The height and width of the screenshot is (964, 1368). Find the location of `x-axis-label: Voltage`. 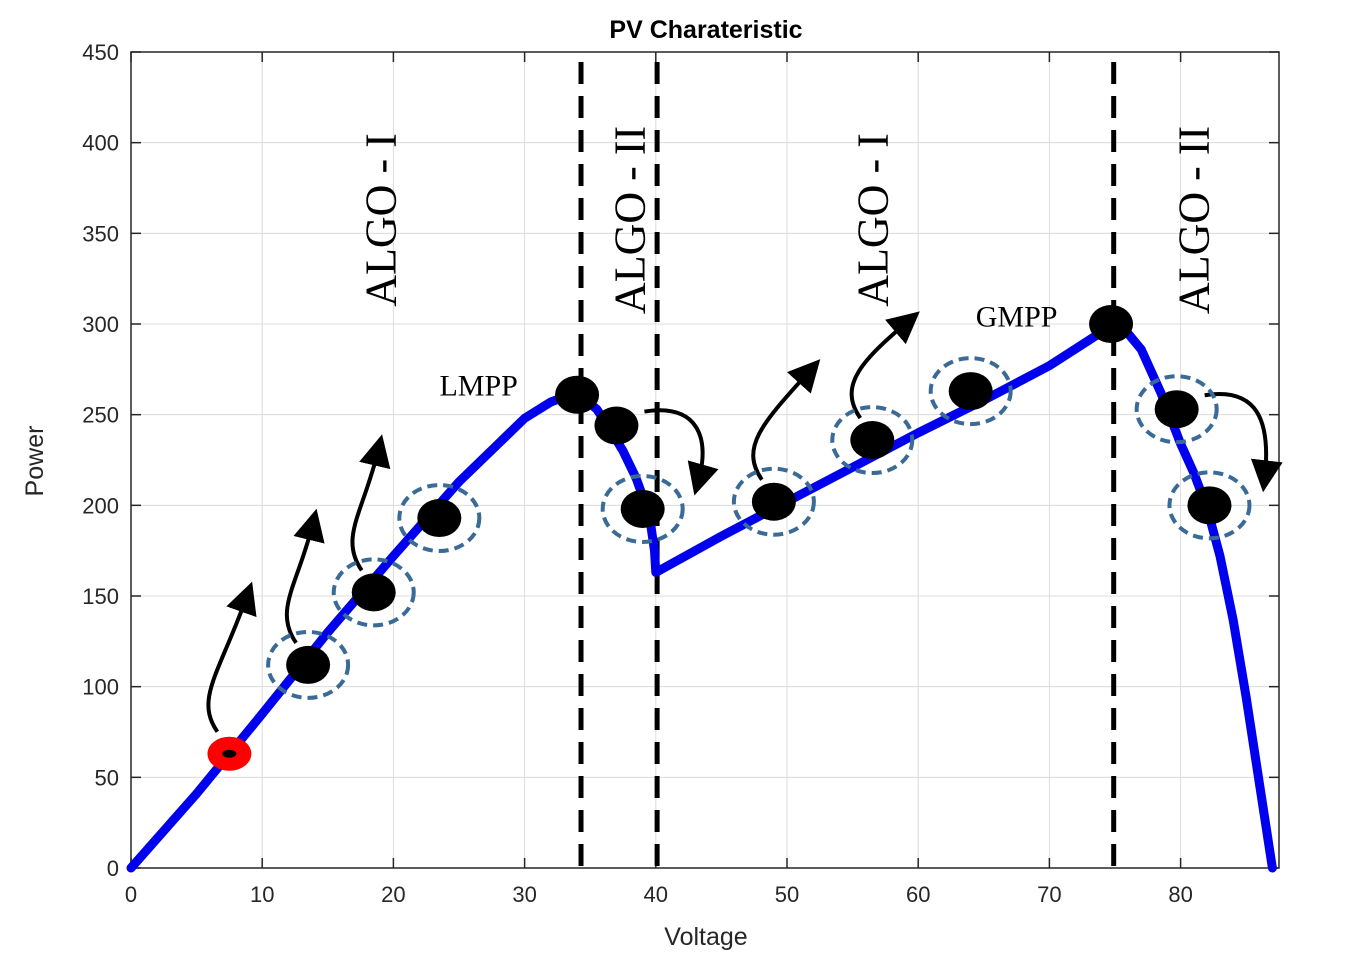

x-axis-label: Voltage is located at coordinates (705, 937).